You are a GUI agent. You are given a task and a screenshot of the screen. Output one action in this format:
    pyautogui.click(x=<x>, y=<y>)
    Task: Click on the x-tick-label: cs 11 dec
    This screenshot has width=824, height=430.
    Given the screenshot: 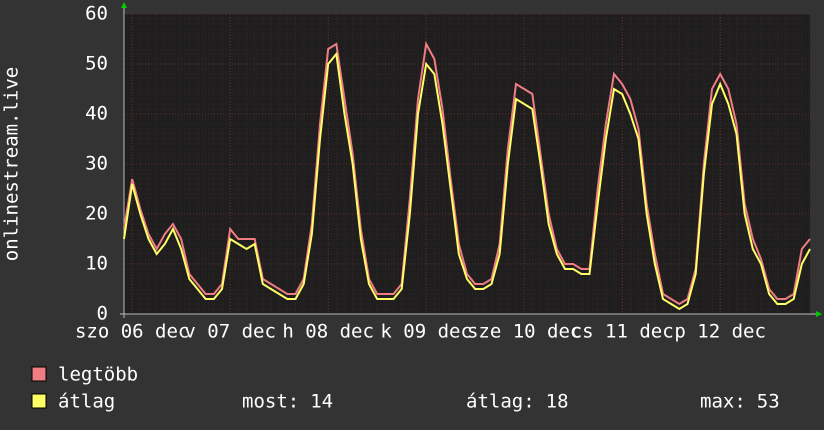 What is the action you would take?
    pyautogui.click(x=622, y=332)
    